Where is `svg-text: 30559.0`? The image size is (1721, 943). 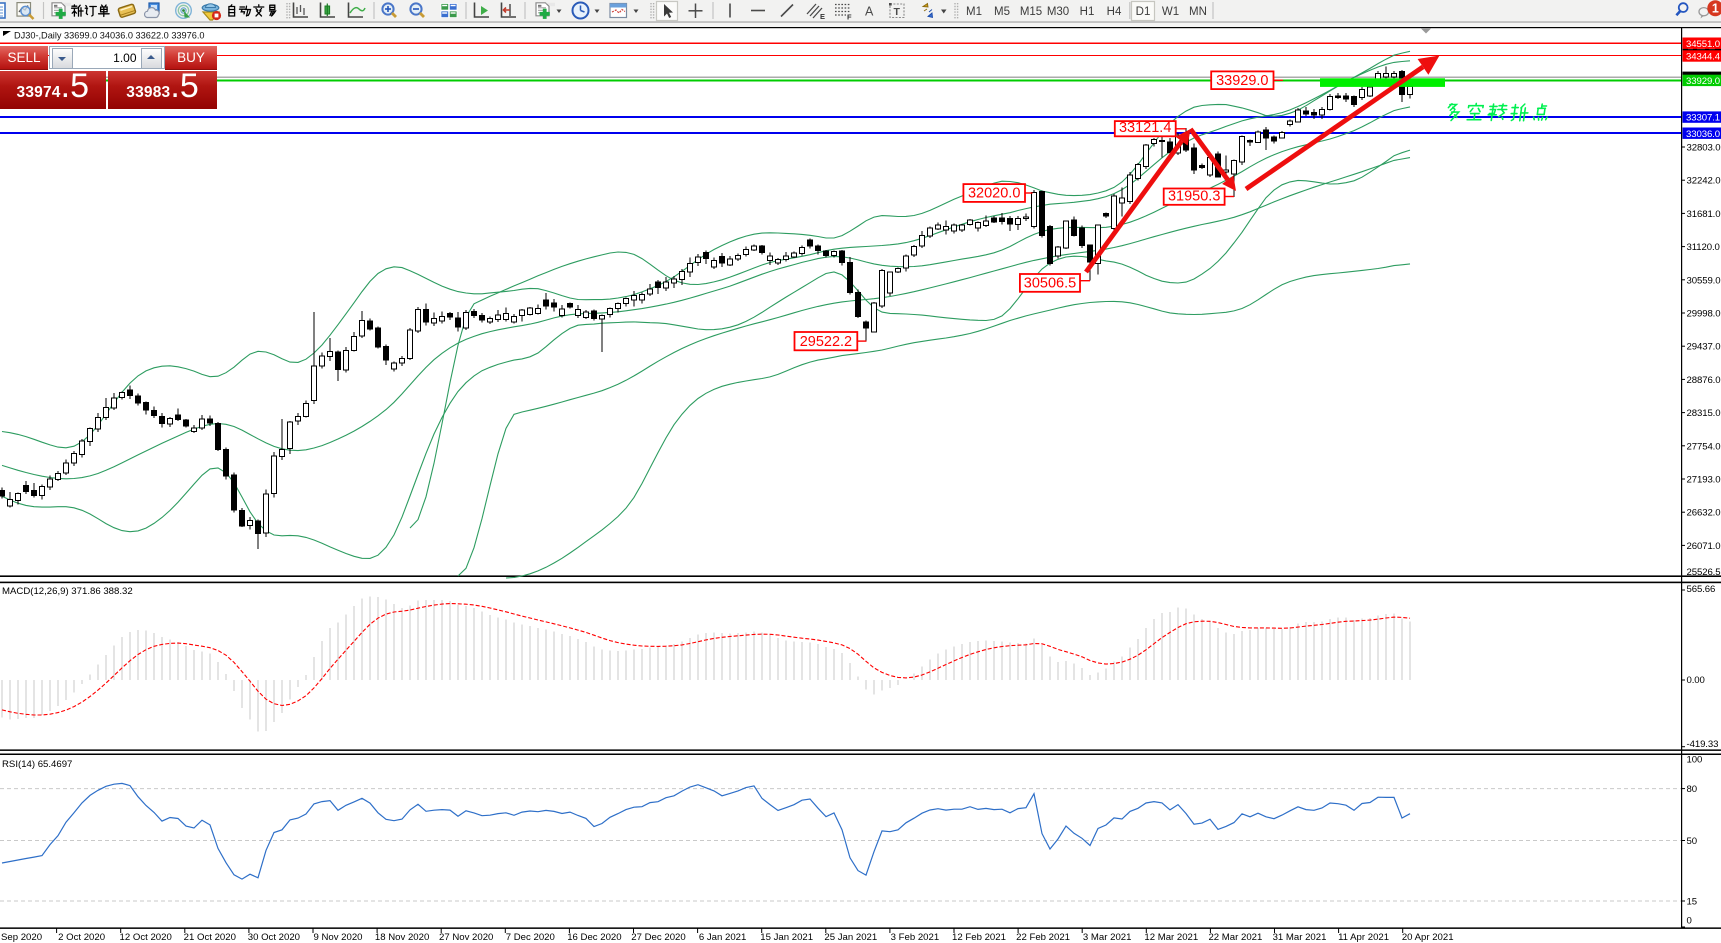
svg-text: 30559.0 is located at coordinates (1704, 280).